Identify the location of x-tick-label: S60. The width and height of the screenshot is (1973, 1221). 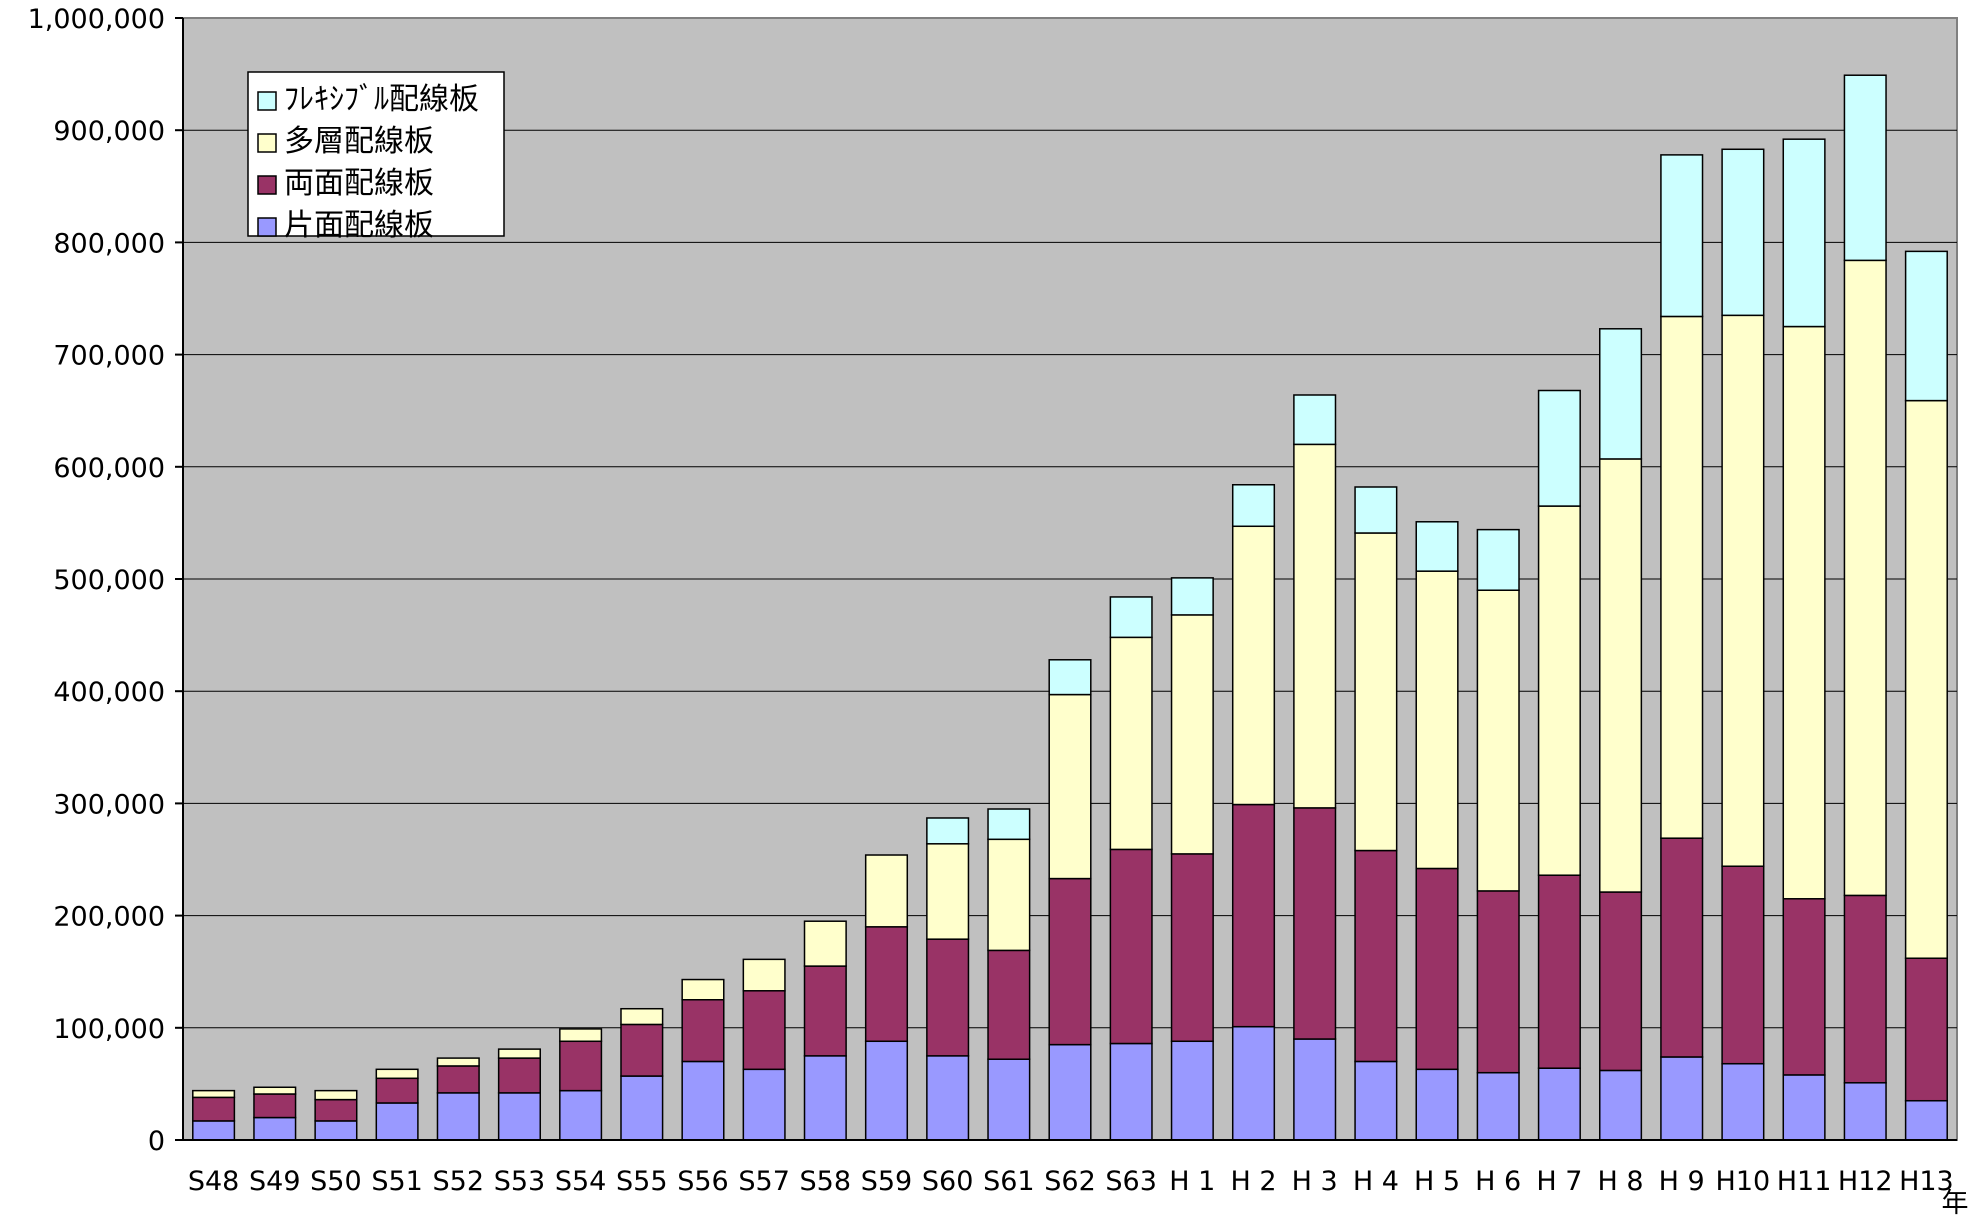
(948, 1181).